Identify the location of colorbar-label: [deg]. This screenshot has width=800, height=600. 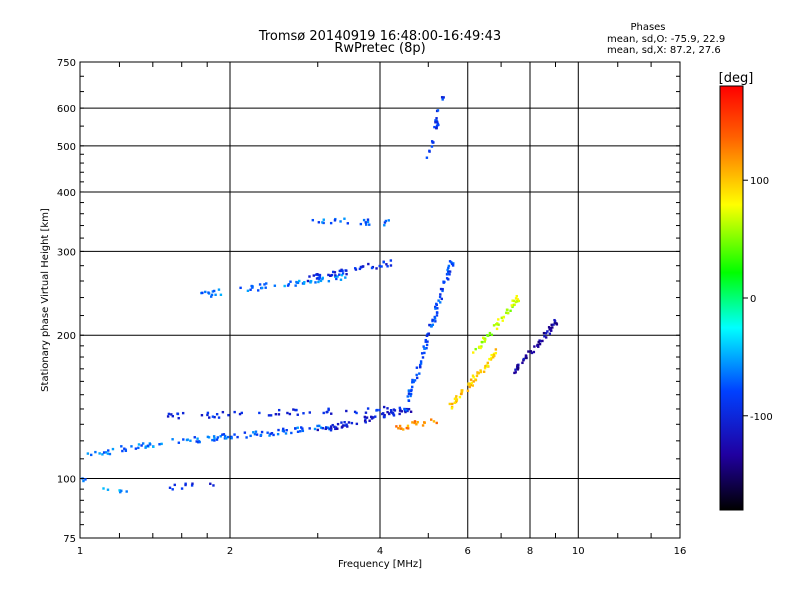
(736, 78).